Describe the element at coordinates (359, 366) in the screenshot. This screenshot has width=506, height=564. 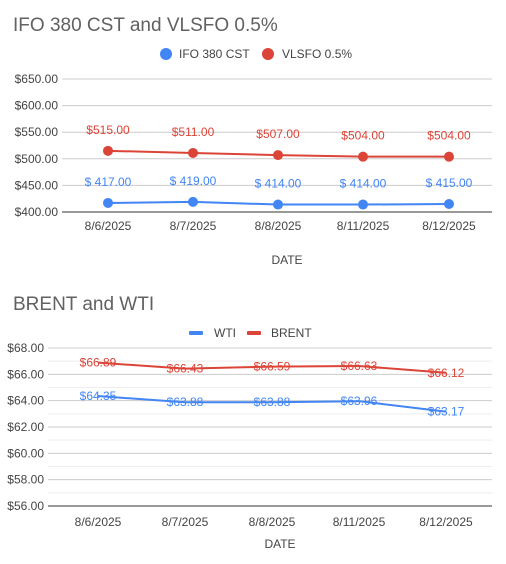
I see `data-label: $66.63` at that location.